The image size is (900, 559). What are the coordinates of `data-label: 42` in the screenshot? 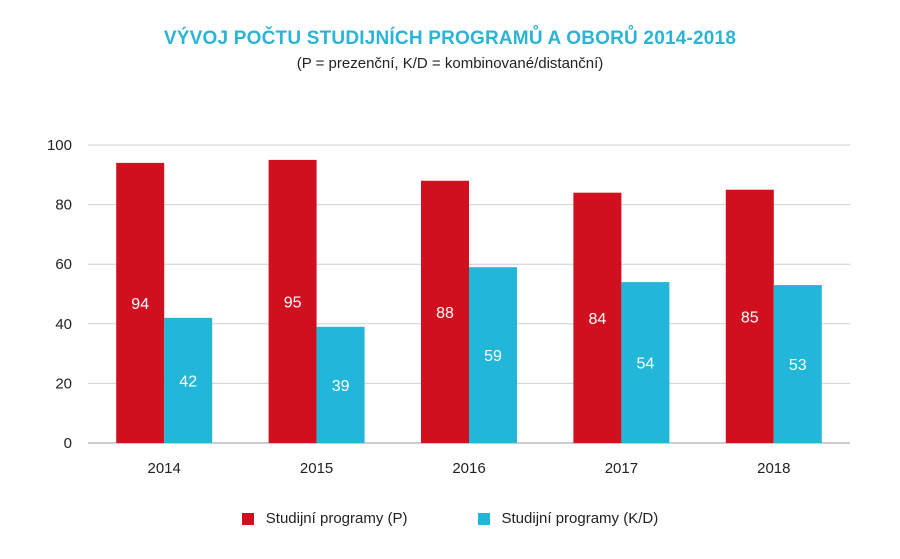 It's located at (188, 381).